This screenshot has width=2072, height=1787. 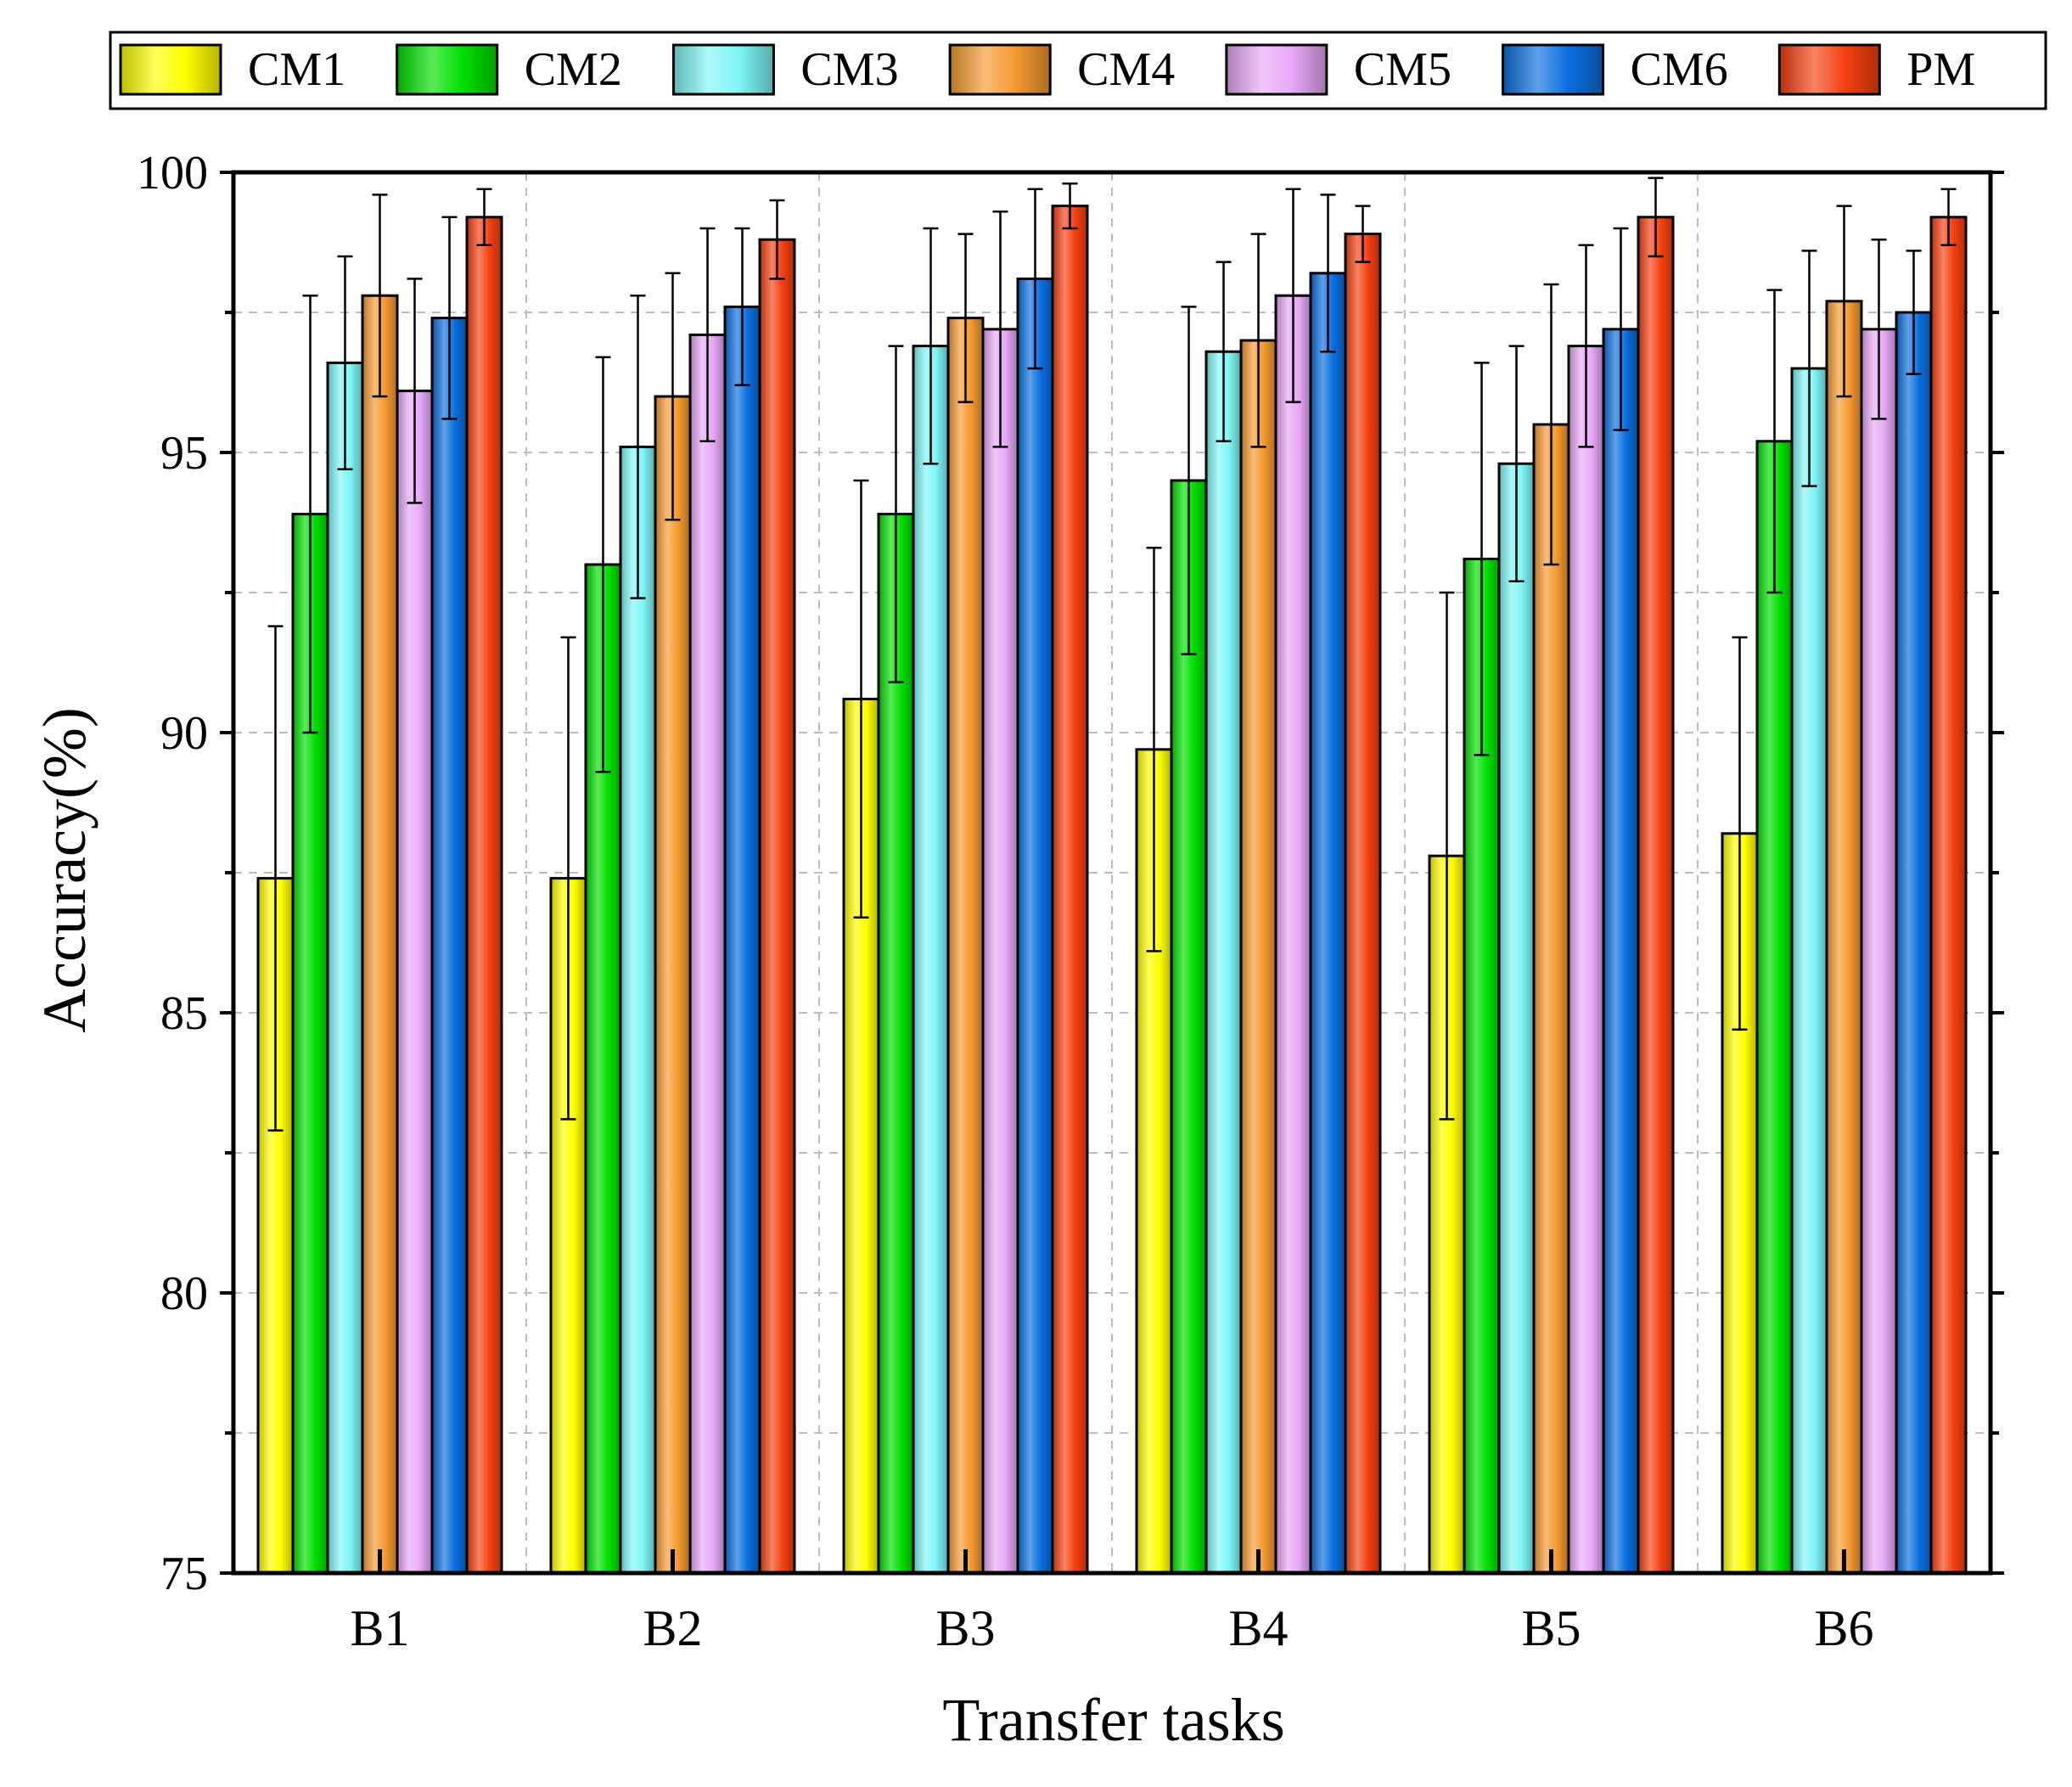 I want to click on legend-swatch-cm2, so click(x=447, y=69).